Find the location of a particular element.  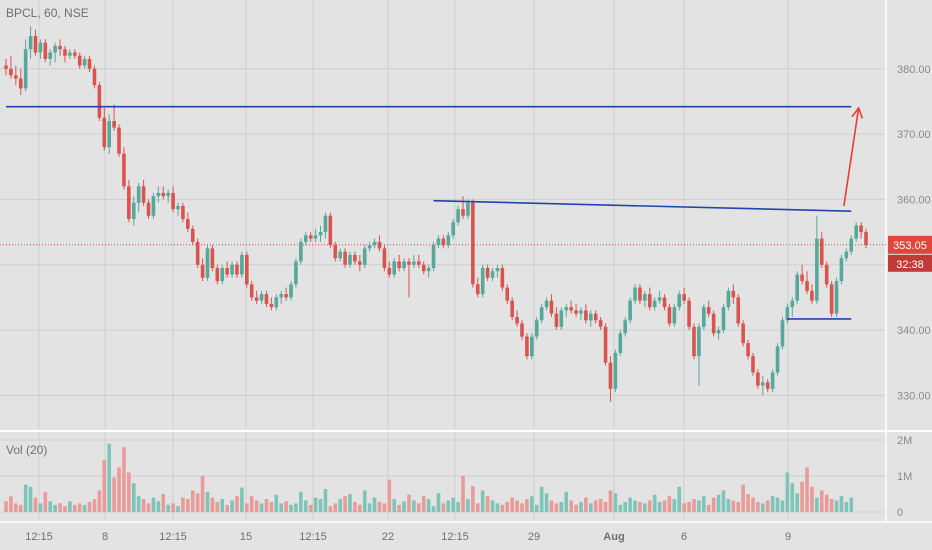

time-tick-label: 6 is located at coordinates (684, 537).